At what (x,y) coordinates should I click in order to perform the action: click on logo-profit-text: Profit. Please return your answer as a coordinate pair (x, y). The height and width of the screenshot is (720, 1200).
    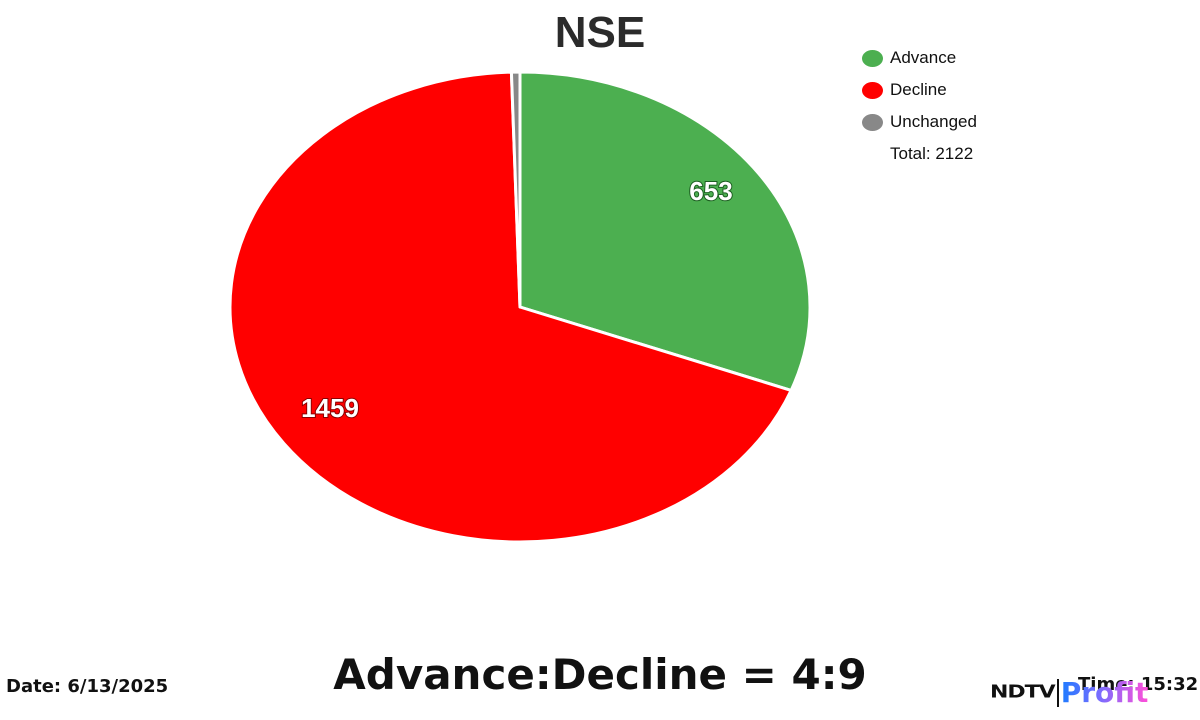
    Looking at the image, I should click on (1104, 692).